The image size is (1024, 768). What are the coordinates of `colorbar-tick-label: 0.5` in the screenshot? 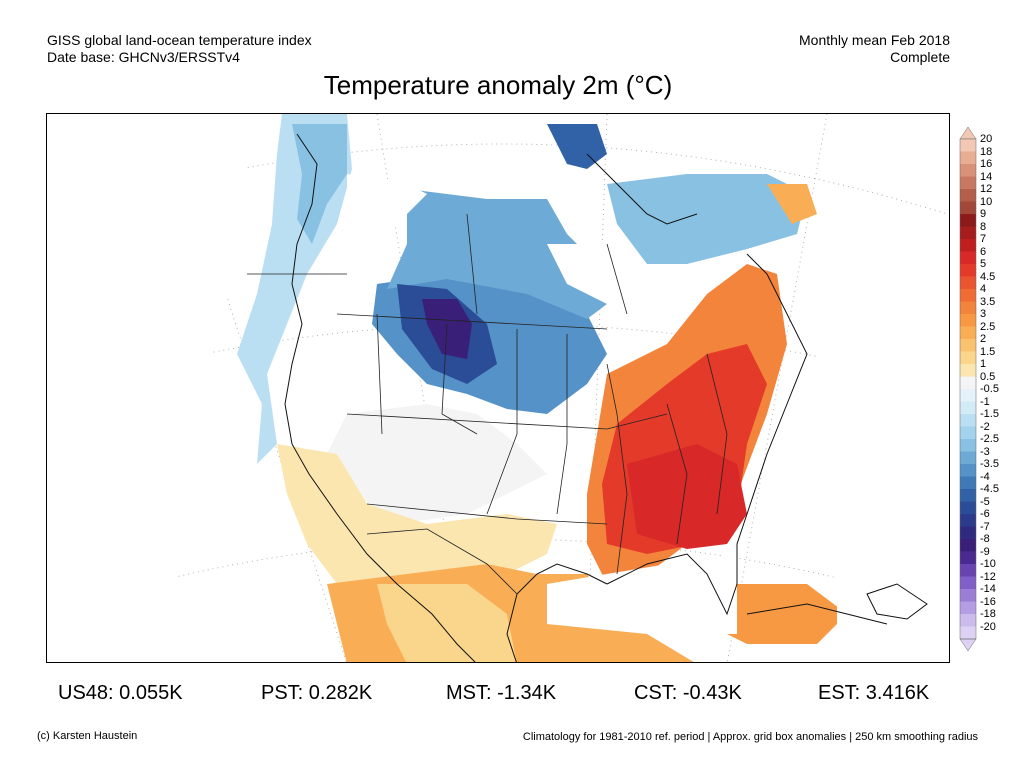 It's located at (988, 376).